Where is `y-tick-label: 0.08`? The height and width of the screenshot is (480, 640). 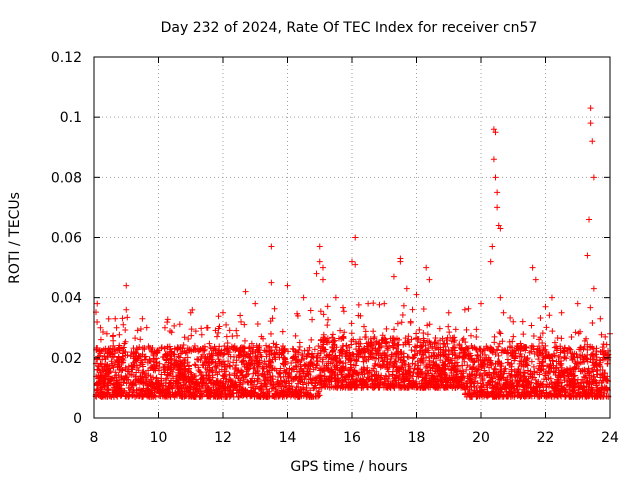
y-tick-label: 0.08 is located at coordinates (66, 178).